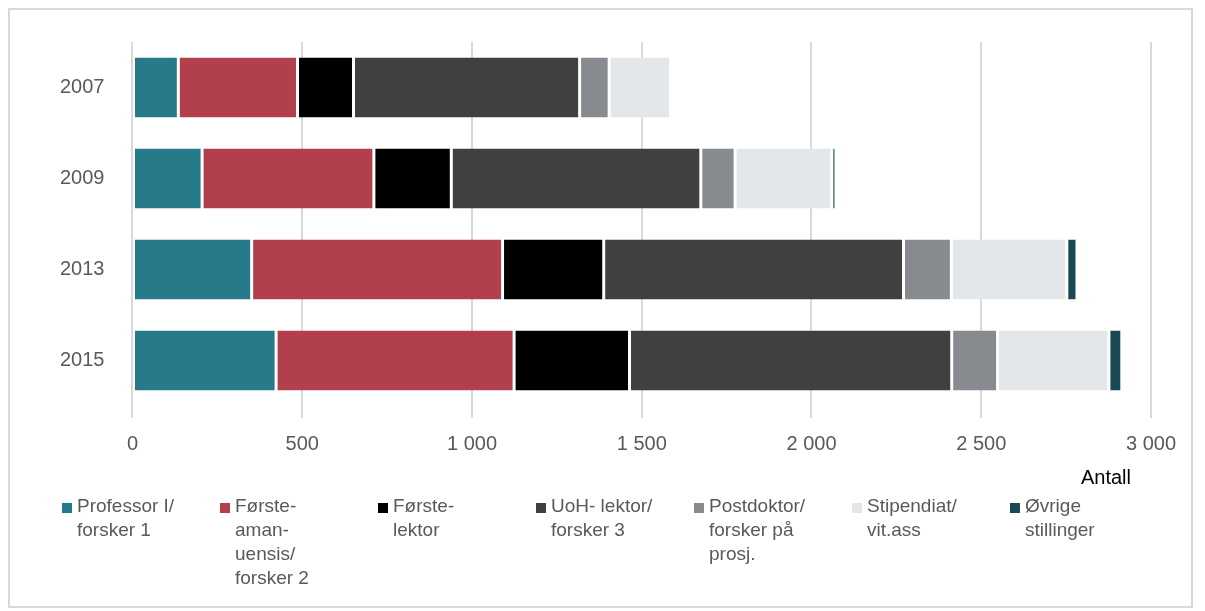  I want to click on legend-label: UoH- lektor/ forsker 3, so click(602, 518).